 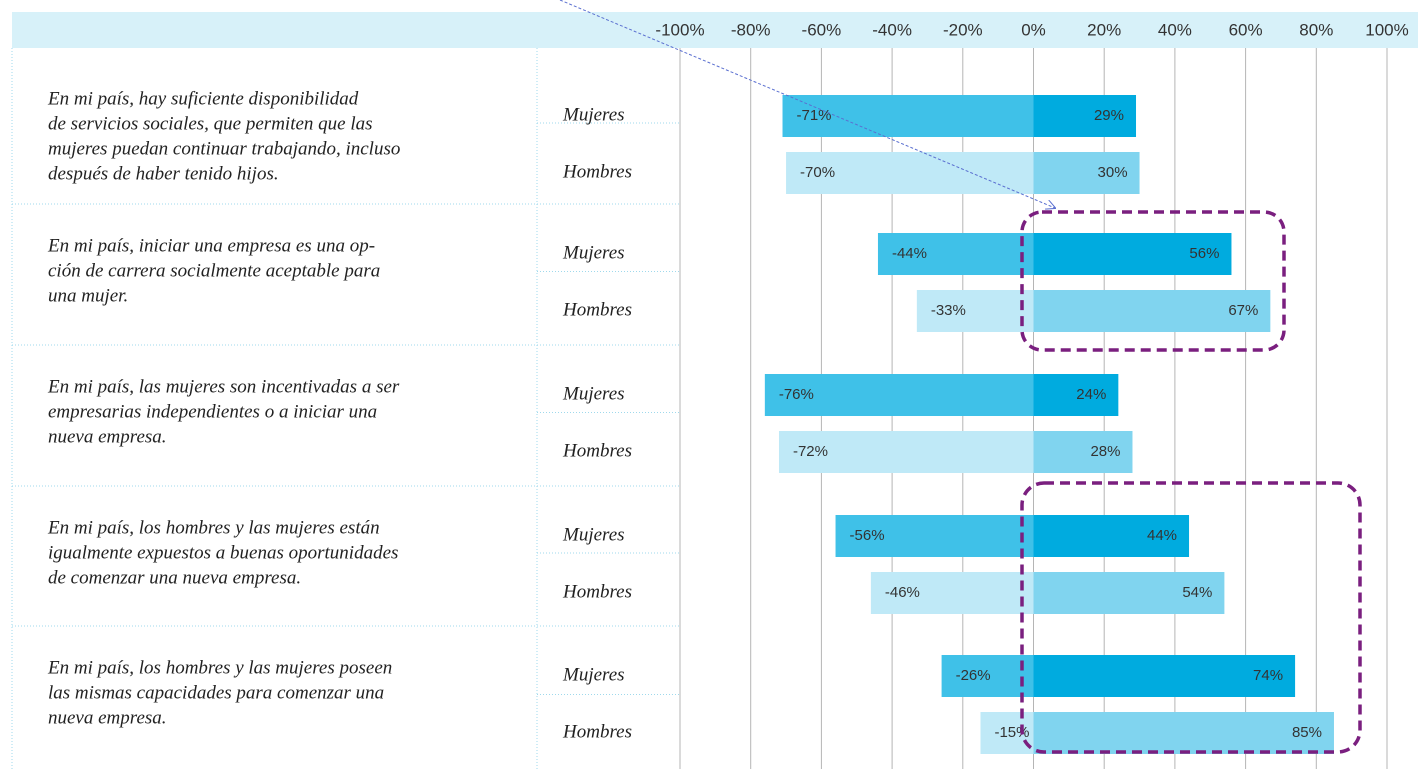 What do you see at coordinates (1011, 732) in the screenshot?
I see `value-label: -15%` at bounding box center [1011, 732].